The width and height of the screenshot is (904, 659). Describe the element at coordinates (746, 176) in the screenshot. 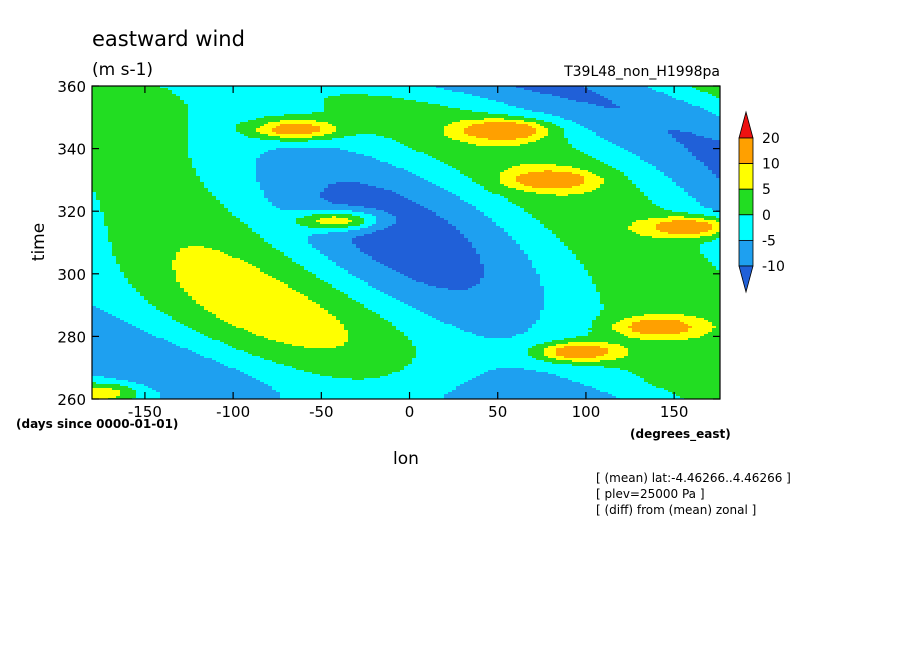

I see `colorbar-segment` at that location.